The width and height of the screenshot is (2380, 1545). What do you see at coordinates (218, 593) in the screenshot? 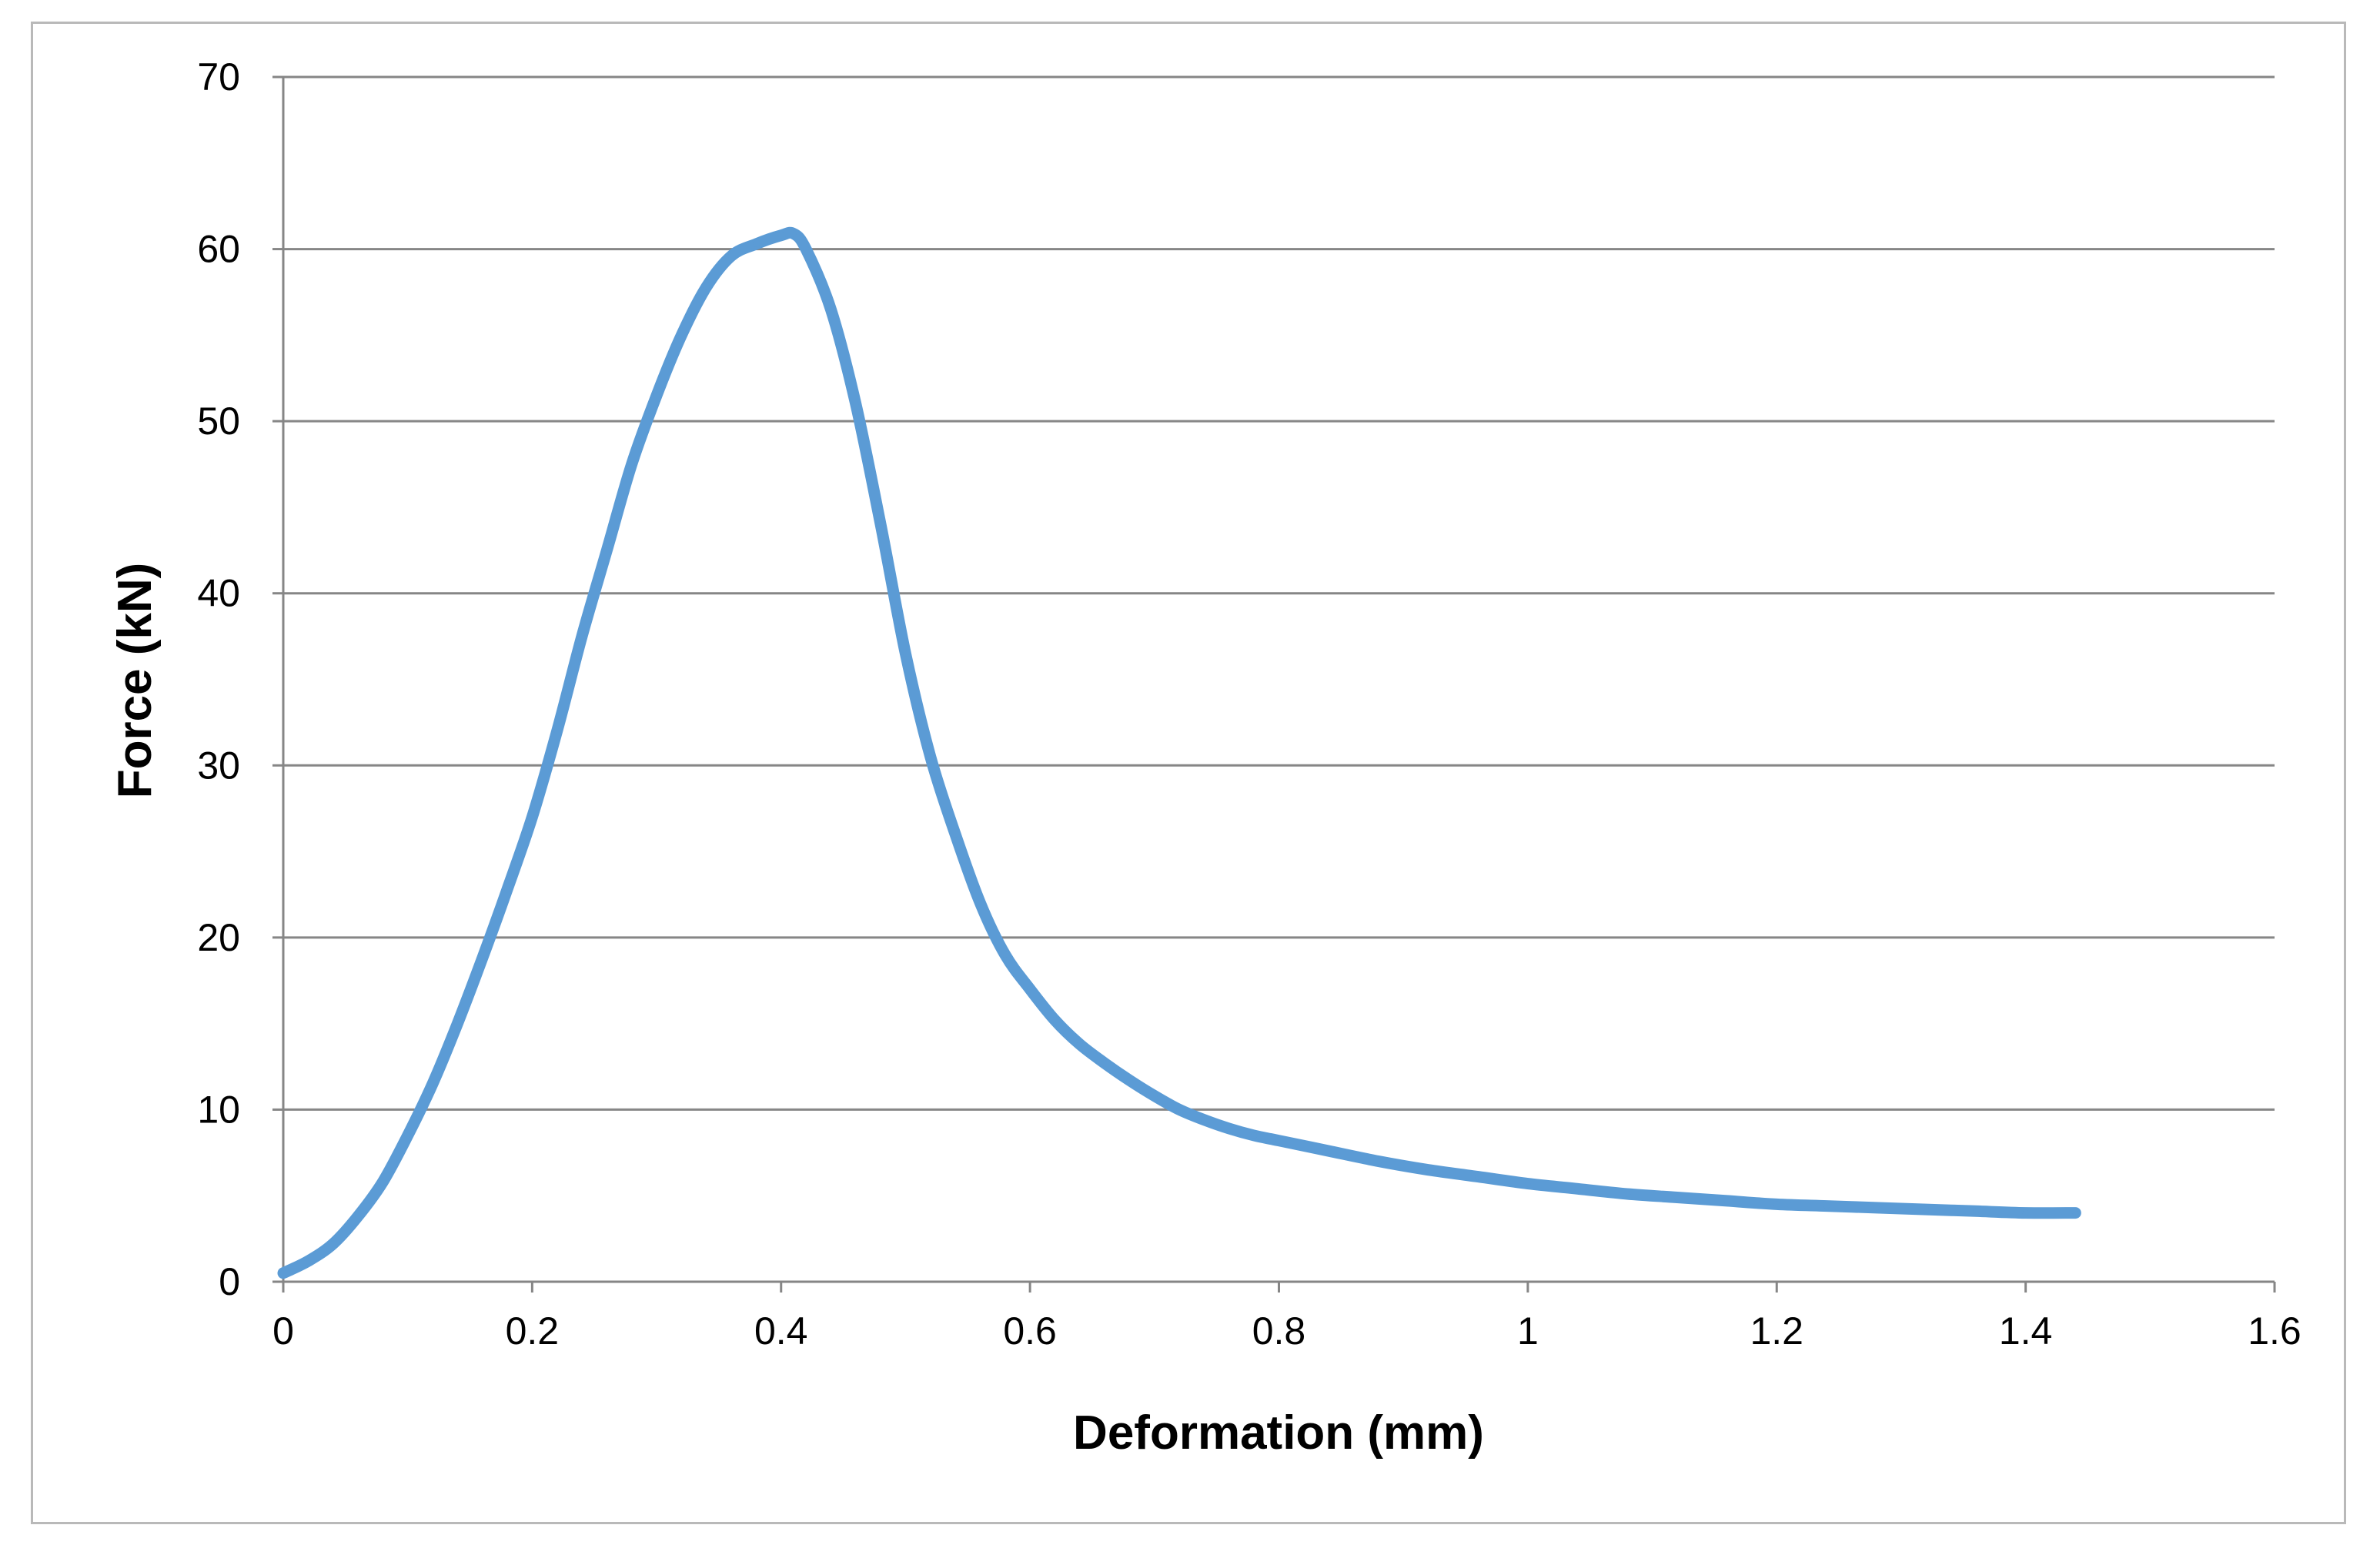
I see `y-tick-label: 40` at bounding box center [218, 593].